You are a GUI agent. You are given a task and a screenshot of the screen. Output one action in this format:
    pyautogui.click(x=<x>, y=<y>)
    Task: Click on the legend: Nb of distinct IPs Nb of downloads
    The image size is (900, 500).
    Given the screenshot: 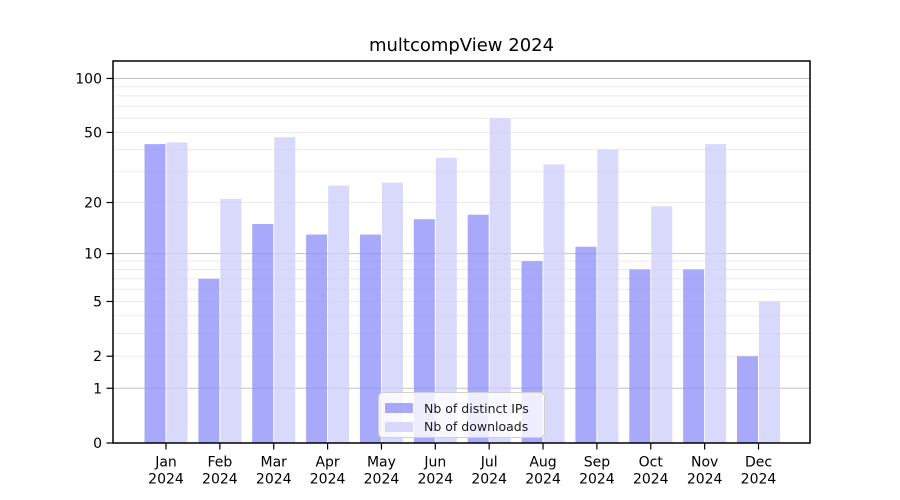 What is the action you would take?
    pyautogui.click(x=461, y=415)
    